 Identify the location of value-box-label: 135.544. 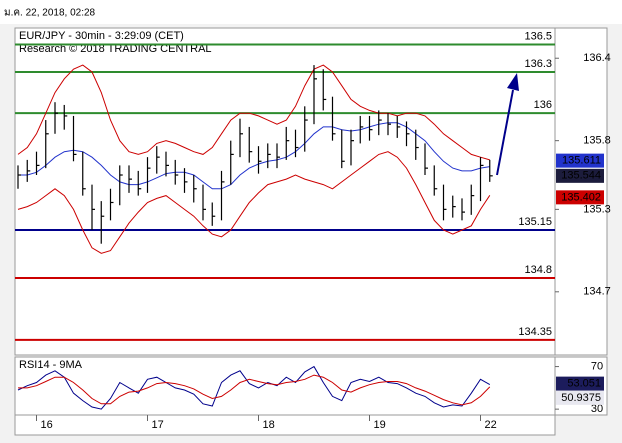
(581, 176).